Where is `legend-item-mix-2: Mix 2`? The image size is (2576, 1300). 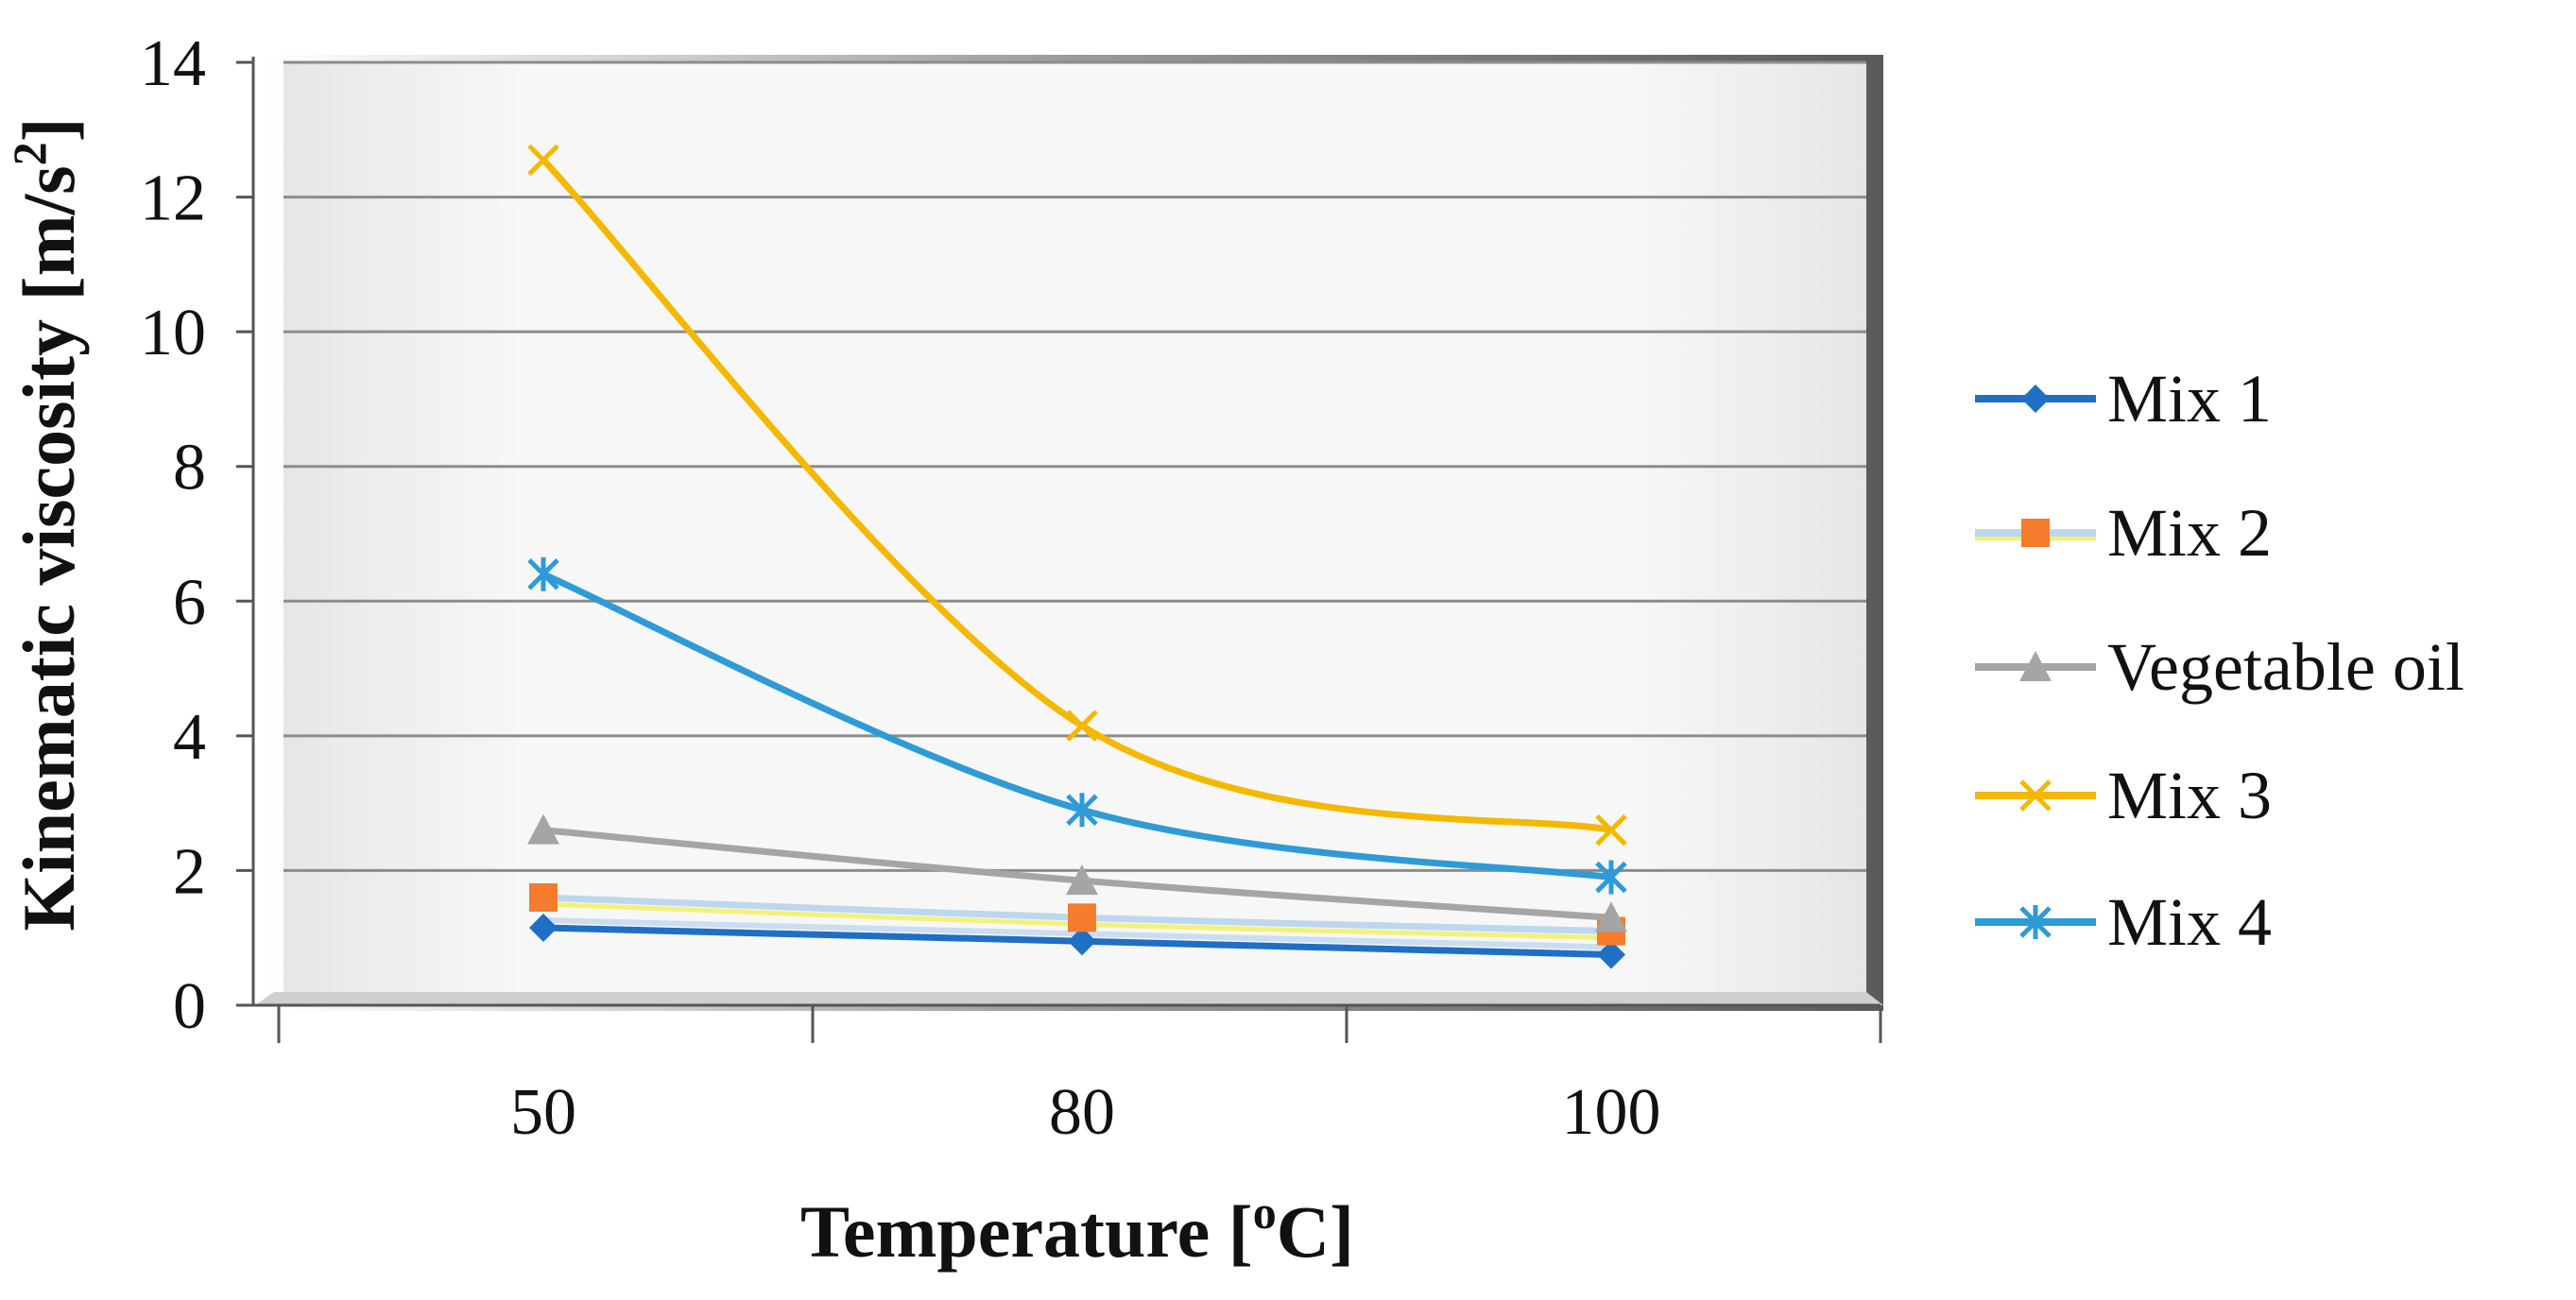
legend-item-mix-2: Mix 2 is located at coordinates (2123, 533).